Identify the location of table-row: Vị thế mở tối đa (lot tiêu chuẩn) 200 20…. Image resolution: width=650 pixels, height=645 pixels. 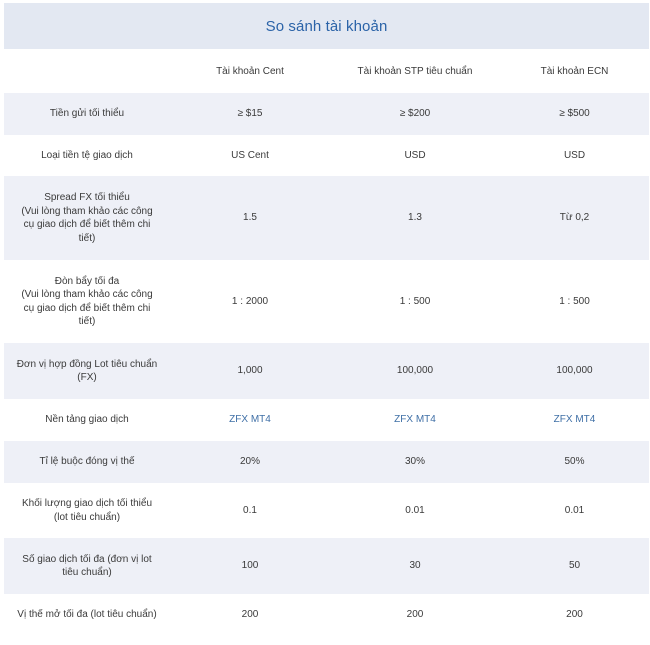
(326, 615).